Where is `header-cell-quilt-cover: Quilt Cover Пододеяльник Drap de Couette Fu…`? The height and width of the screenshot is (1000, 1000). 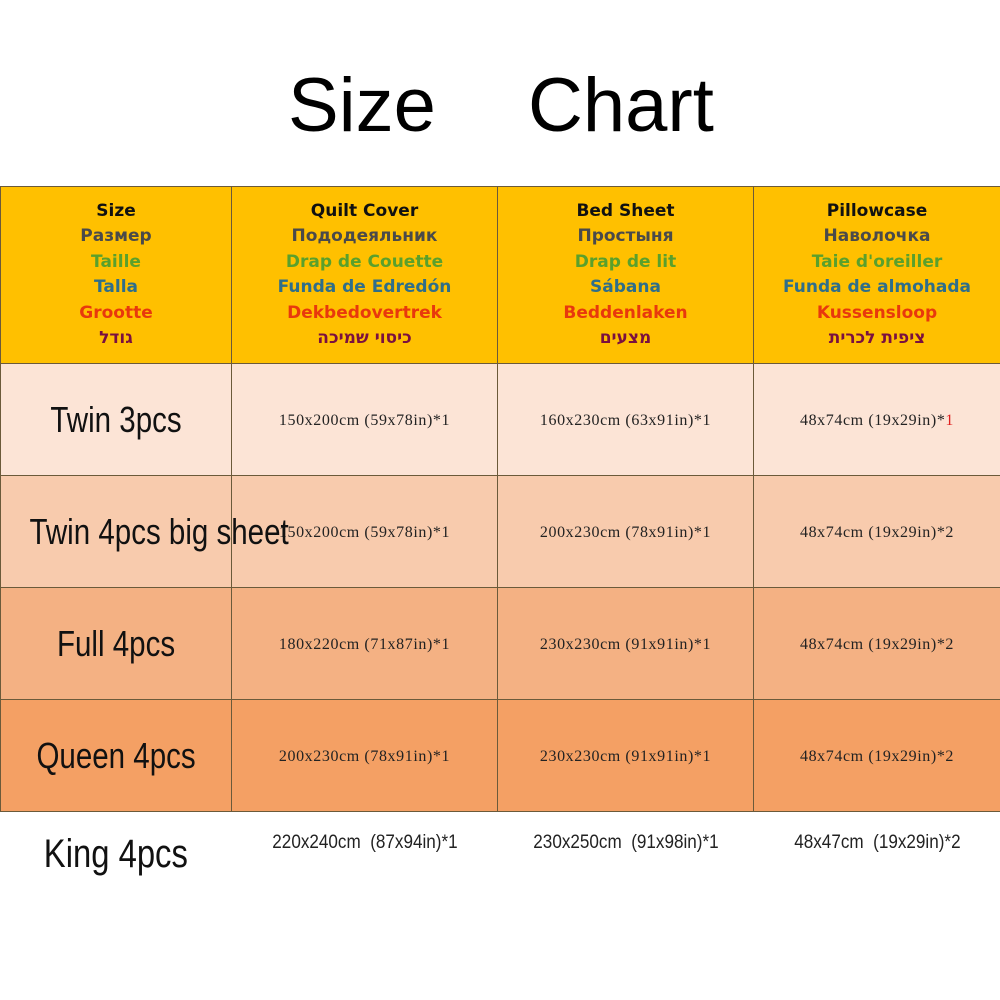
header-cell-quilt-cover: Quilt Cover Пододеяльник Drap de Couette Fu… is located at coordinates (364, 275).